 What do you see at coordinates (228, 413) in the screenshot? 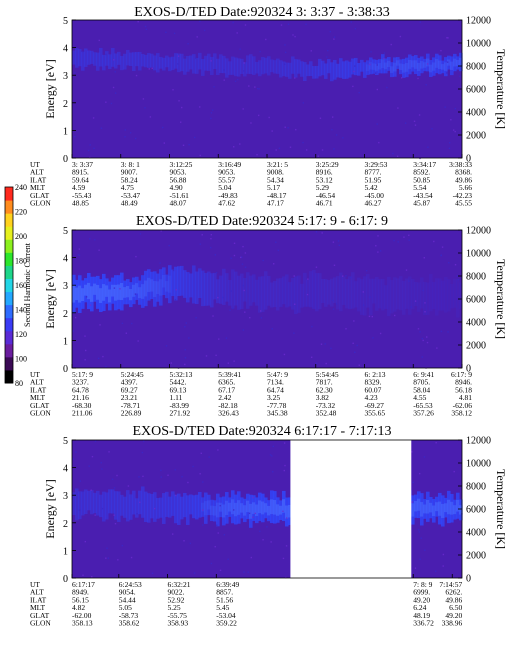
I see `ephemeris-cell: 326.43` at bounding box center [228, 413].